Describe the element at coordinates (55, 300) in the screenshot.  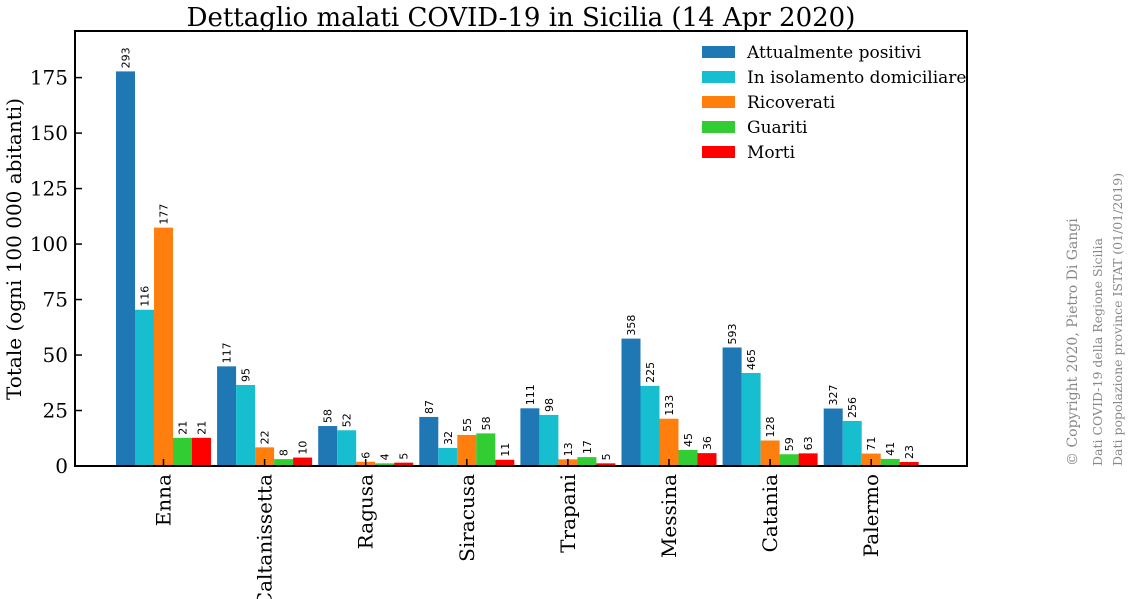
I see `y-tick-label-75: 75` at that location.